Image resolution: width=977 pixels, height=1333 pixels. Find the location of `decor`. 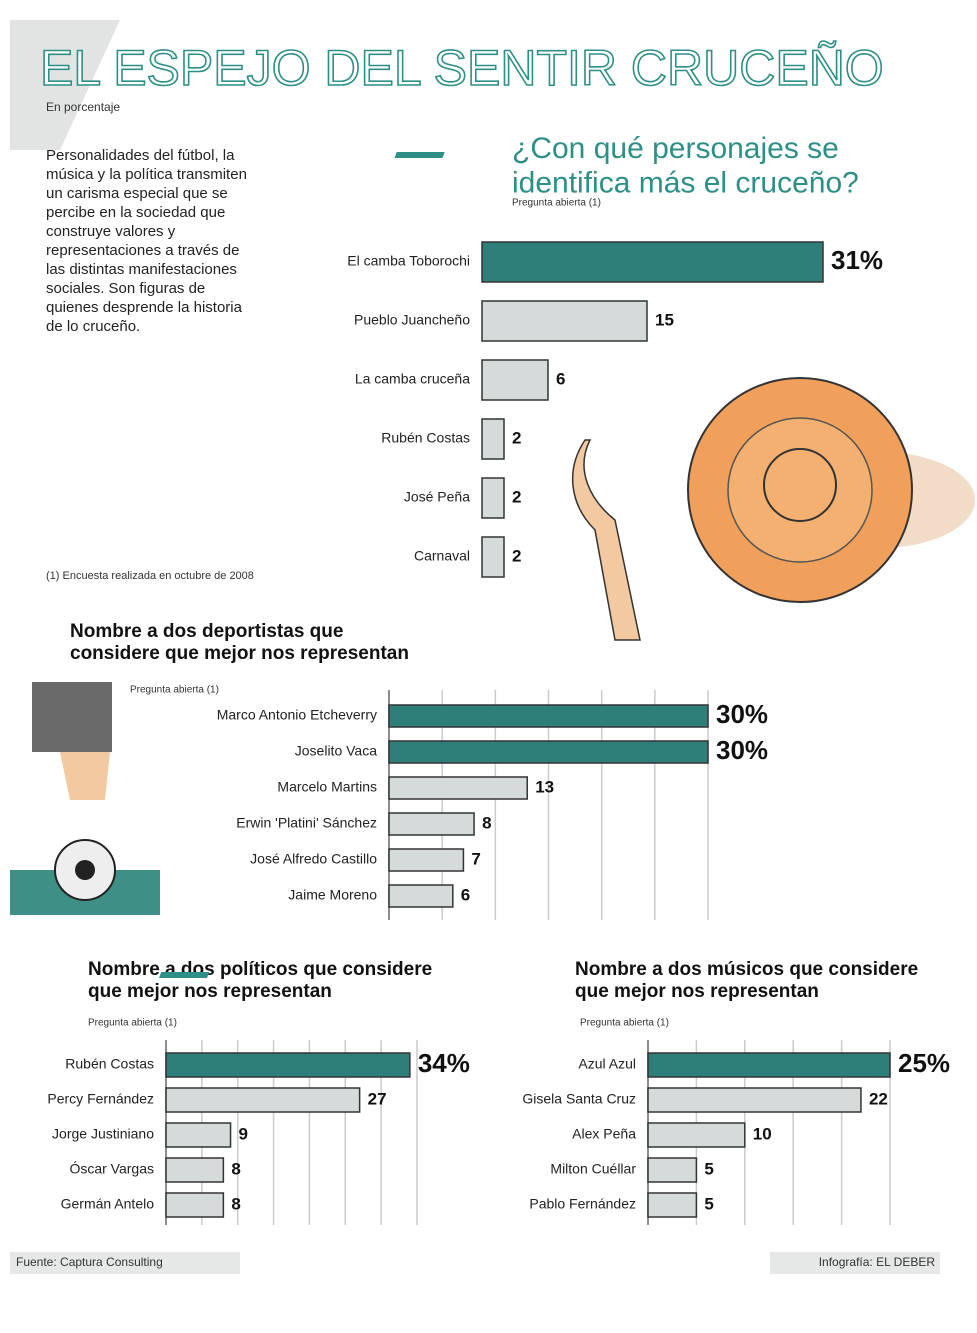

decor is located at coordinates (65, 85).